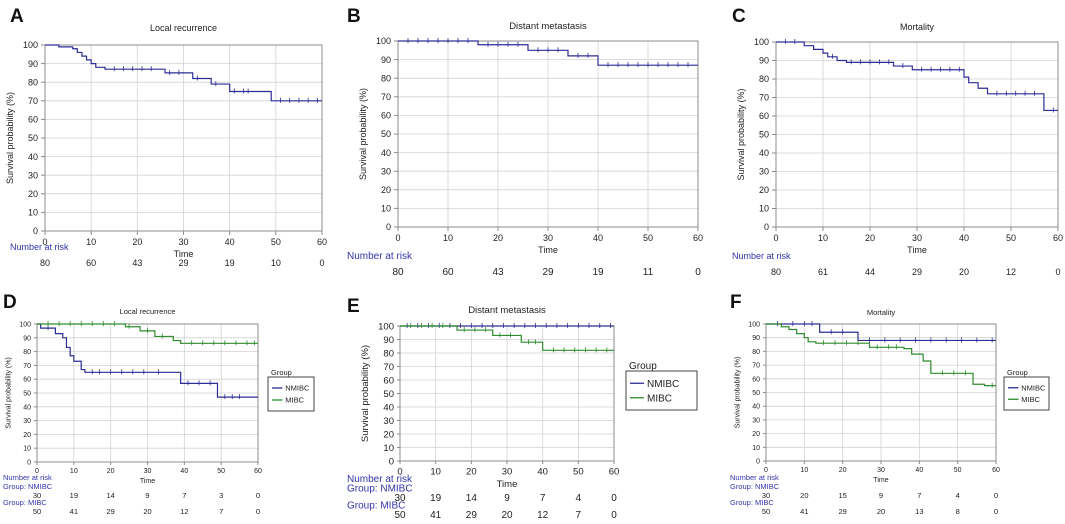 This screenshot has height=524, width=1065. Describe the element at coordinates (386, 134) in the screenshot. I see `y-tick-label-b: 50` at that location.